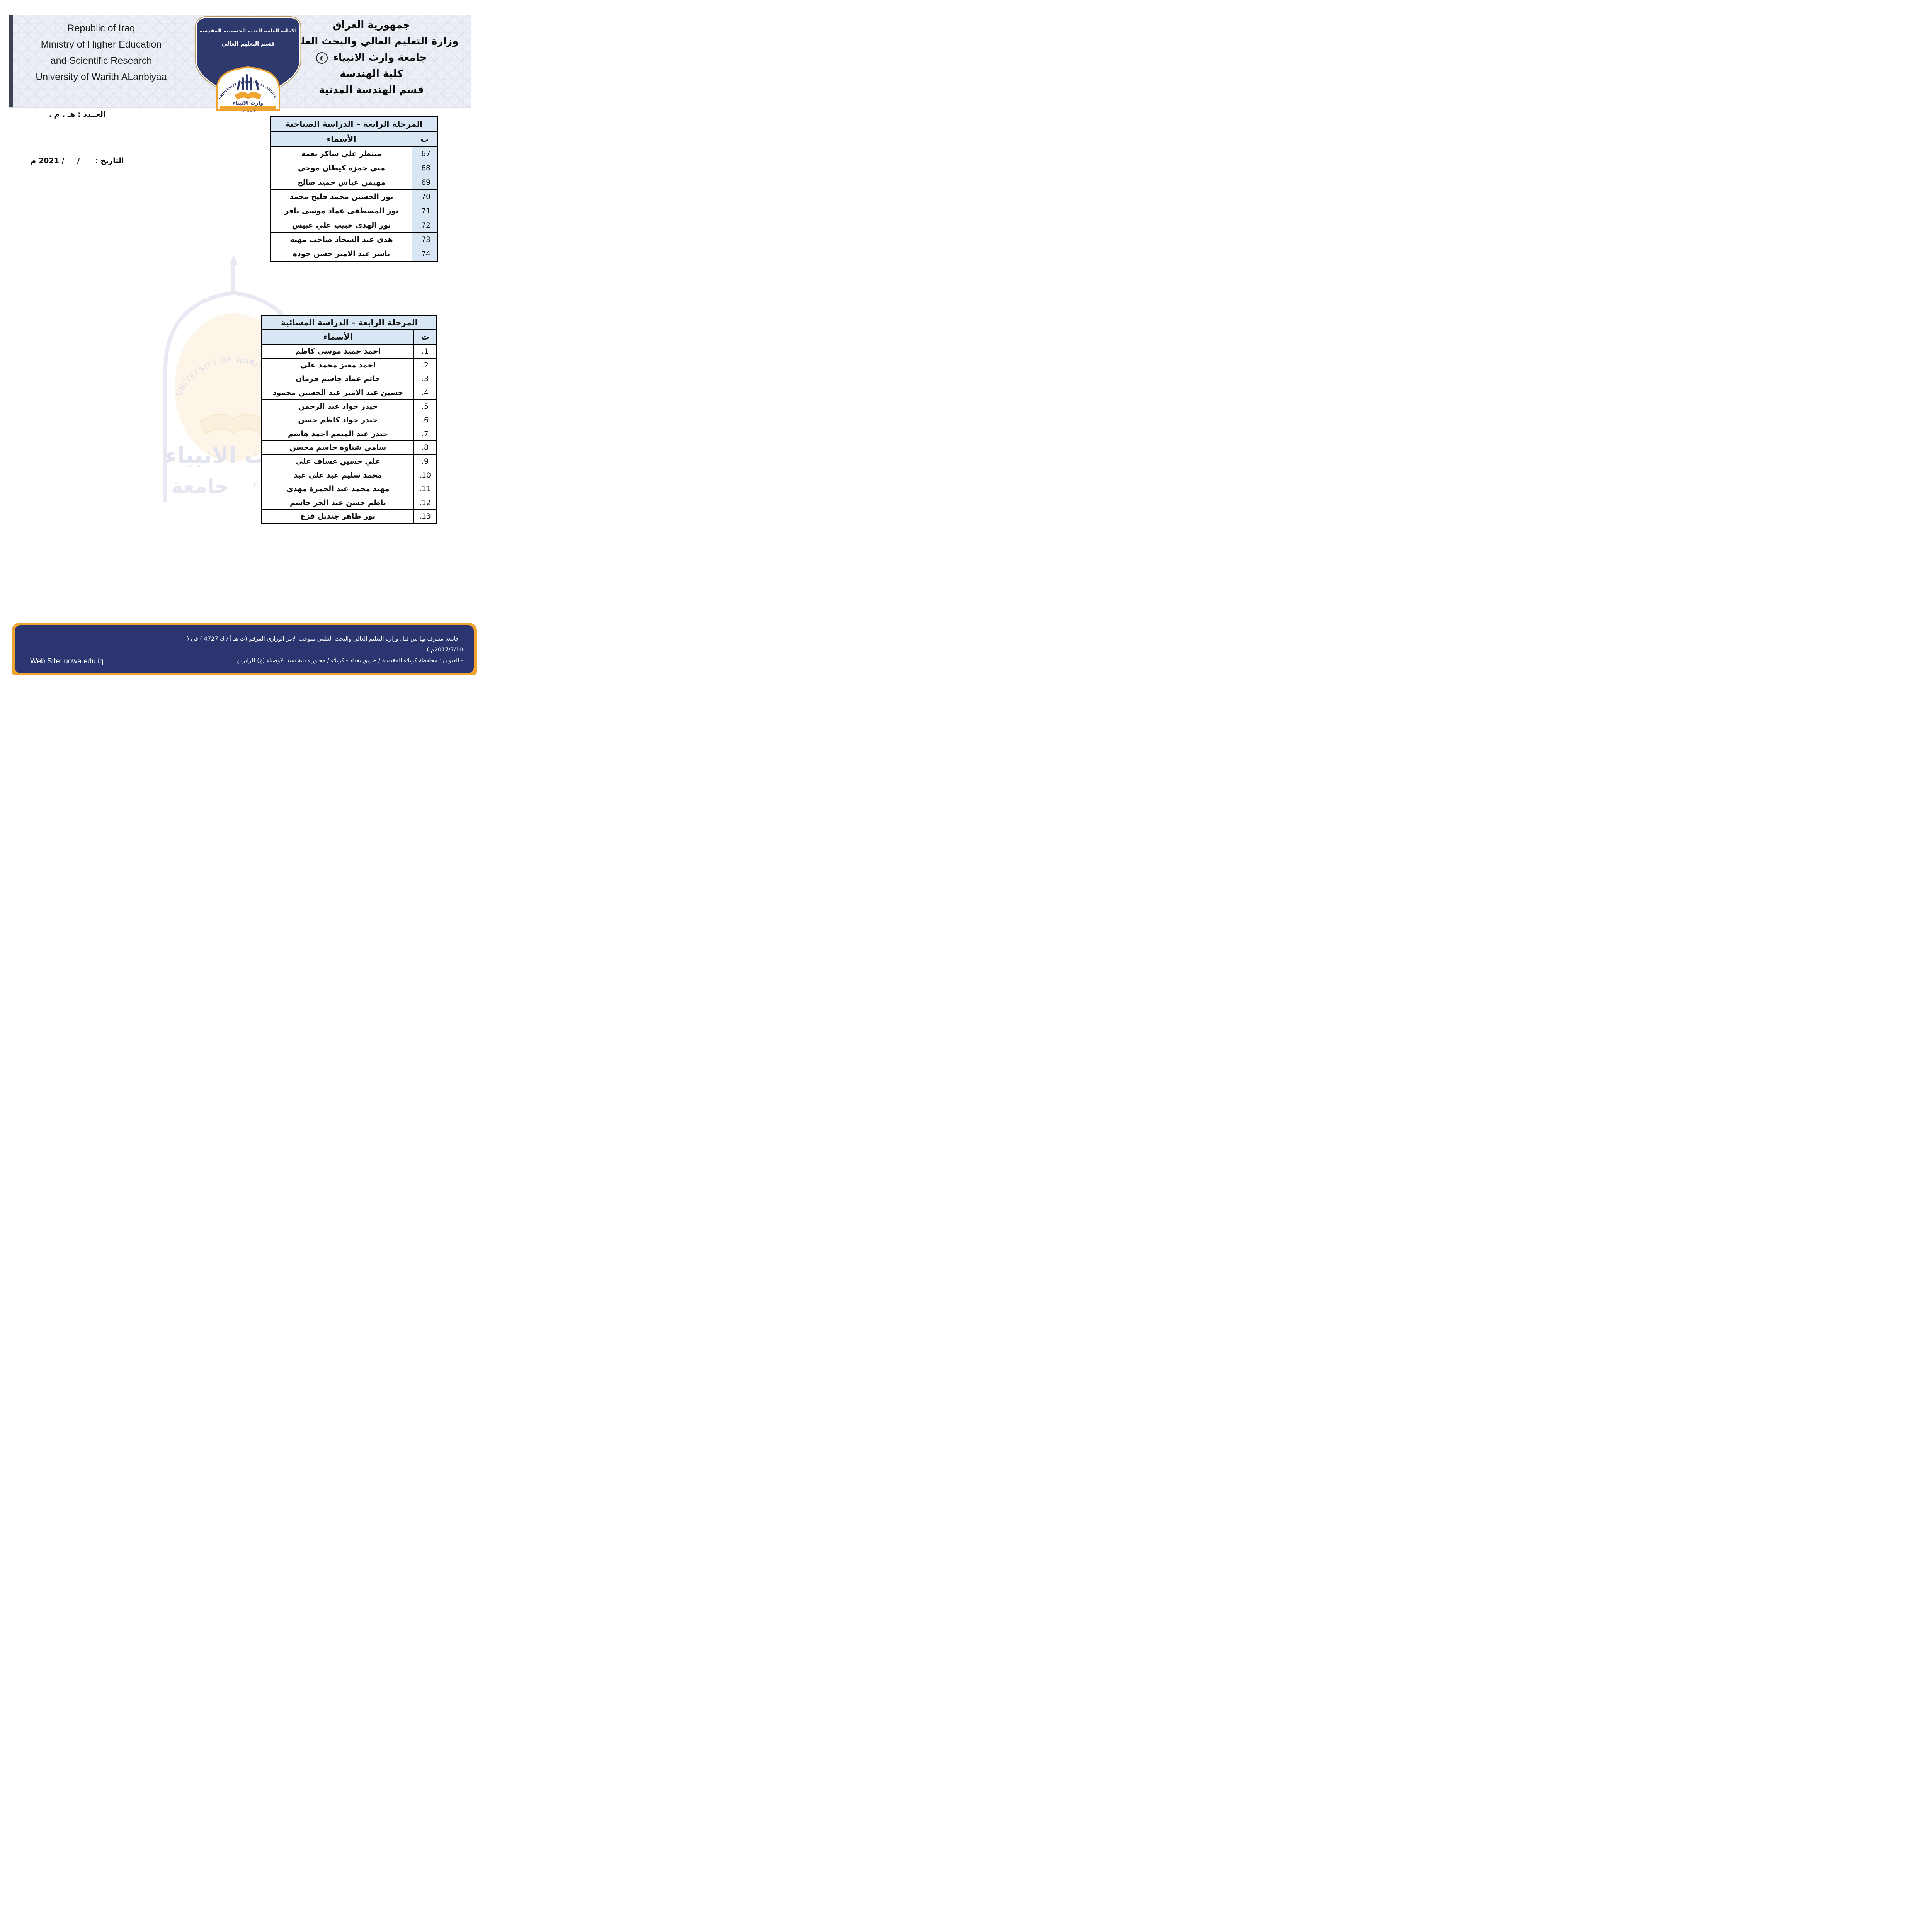 The image size is (1916, 1932). What do you see at coordinates (200, 486) in the screenshot?
I see `watermark-university-word: جامعة` at bounding box center [200, 486].